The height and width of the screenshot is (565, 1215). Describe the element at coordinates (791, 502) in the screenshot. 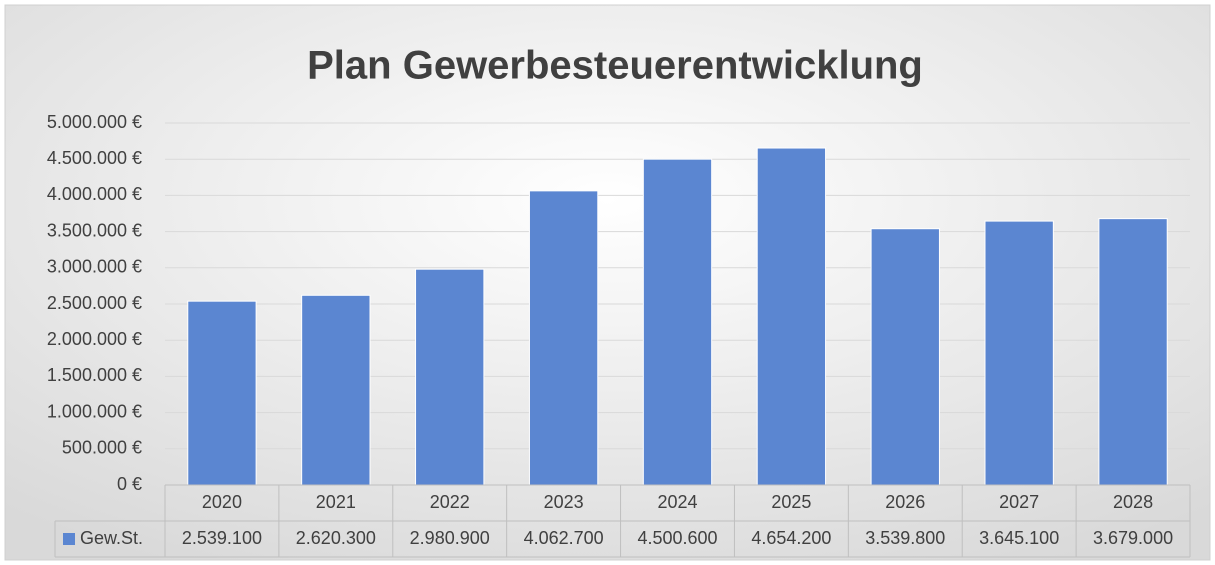

I see `x-tick-label: 2025` at that location.